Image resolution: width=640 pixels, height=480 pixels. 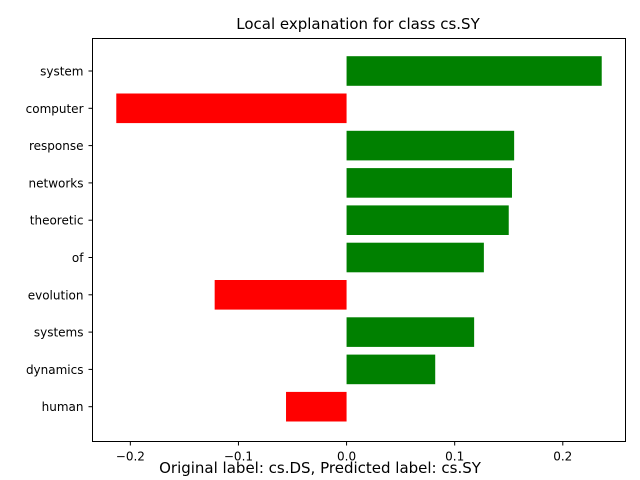 I want to click on x-tick-label: −0.1, so click(x=238, y=457).